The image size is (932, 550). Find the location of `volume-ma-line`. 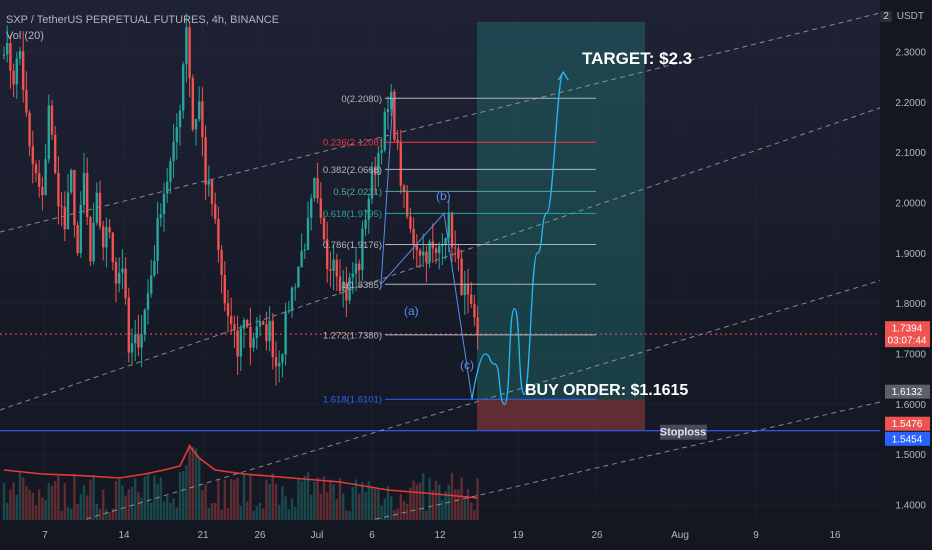

volume-ma-line is located at coordinates (240, 471).